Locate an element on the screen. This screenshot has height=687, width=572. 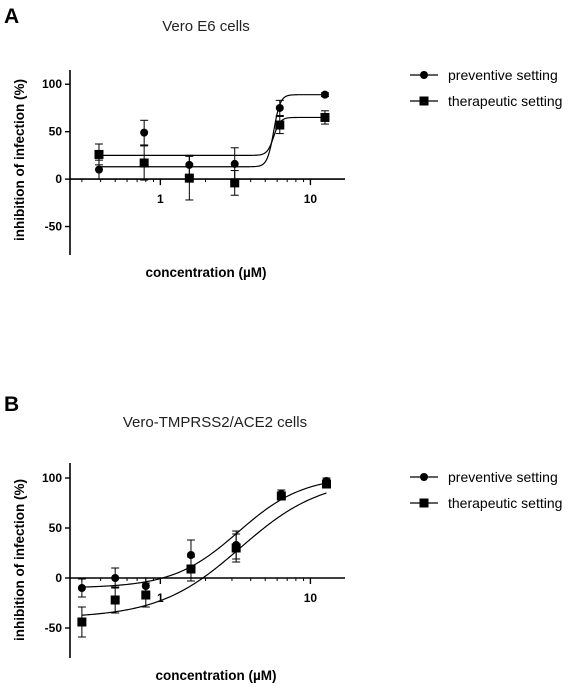
panel-letter: B is located at coordinates (11, 404).